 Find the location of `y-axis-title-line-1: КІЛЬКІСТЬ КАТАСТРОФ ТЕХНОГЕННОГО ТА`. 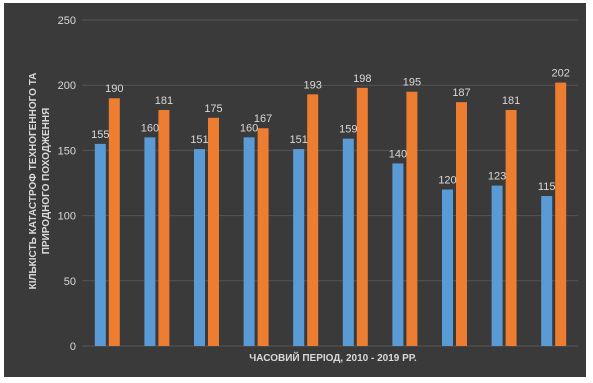

y-axis-title-line-1: КІЛЬКІСТЬ КАТАСТРОФ ТЕХНОГЕННОГО ТА is located at coordinates (33, 181).